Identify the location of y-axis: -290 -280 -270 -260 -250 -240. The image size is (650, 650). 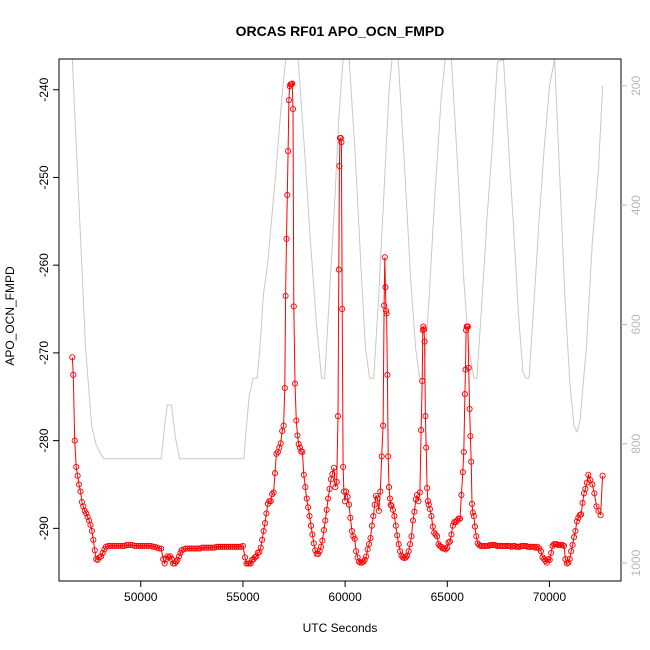
(48, 308).